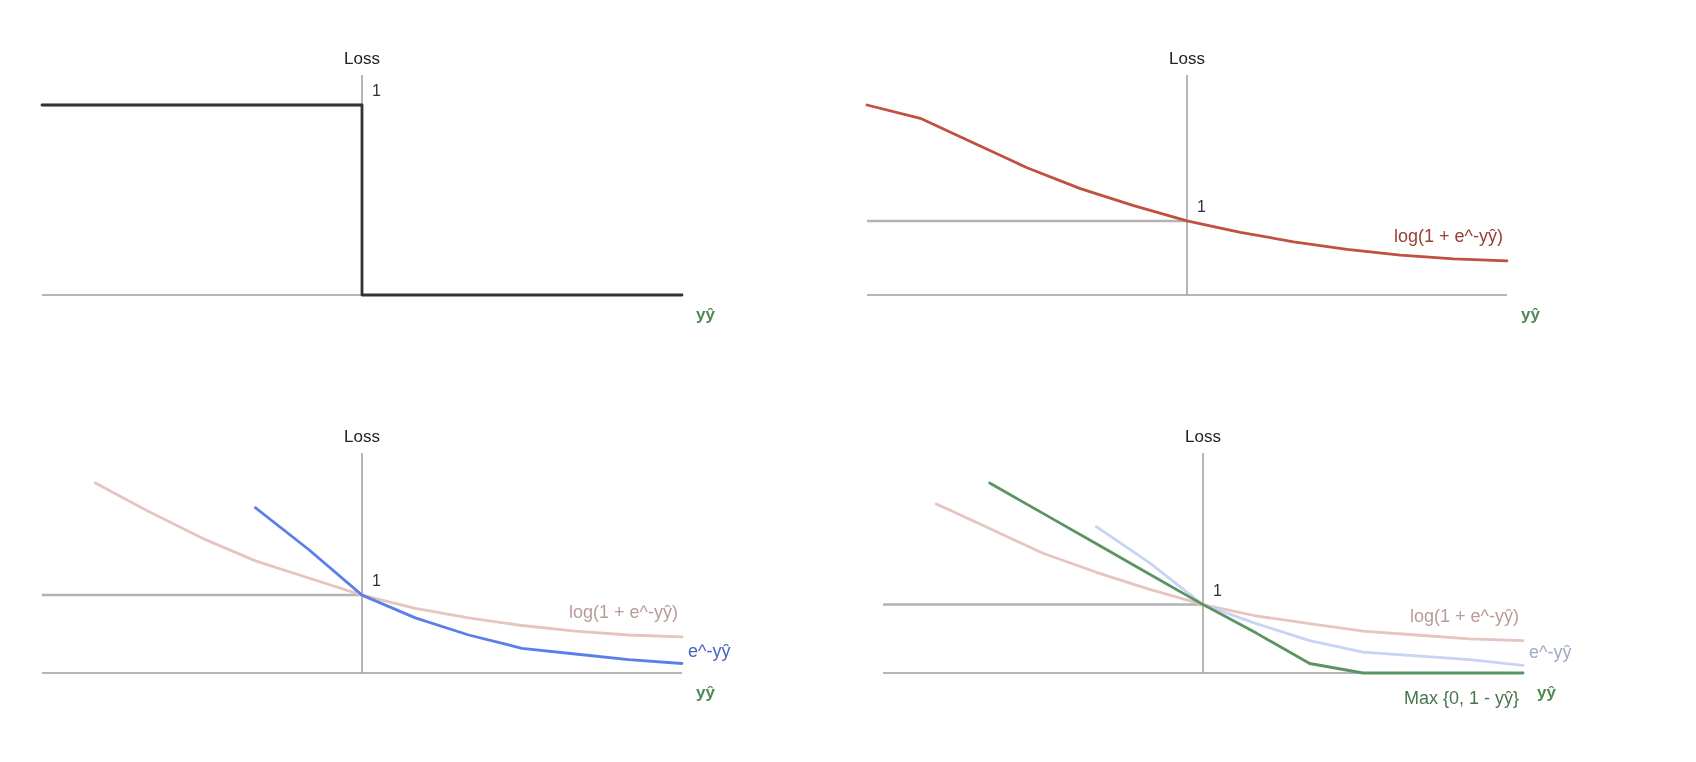 Image resolution: width=1696 pixels, height=762 pixels. Describe the element at coordinates (376, 90) in the screenshot. I see `text: 1` at that location.